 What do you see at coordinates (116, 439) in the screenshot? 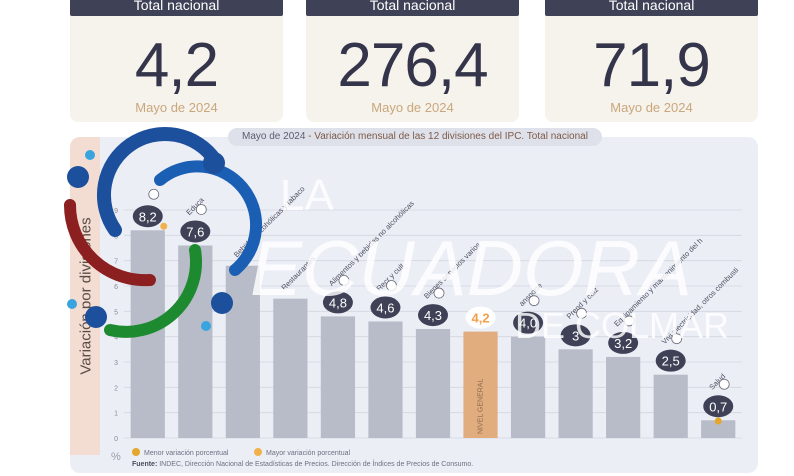
I see `y-tick-label: 0` at bounding box center [116, 439].